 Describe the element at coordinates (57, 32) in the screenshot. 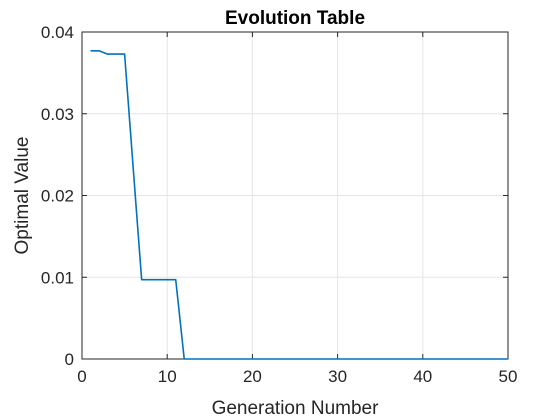

I see `y-tick-label: 0.04` at that location.